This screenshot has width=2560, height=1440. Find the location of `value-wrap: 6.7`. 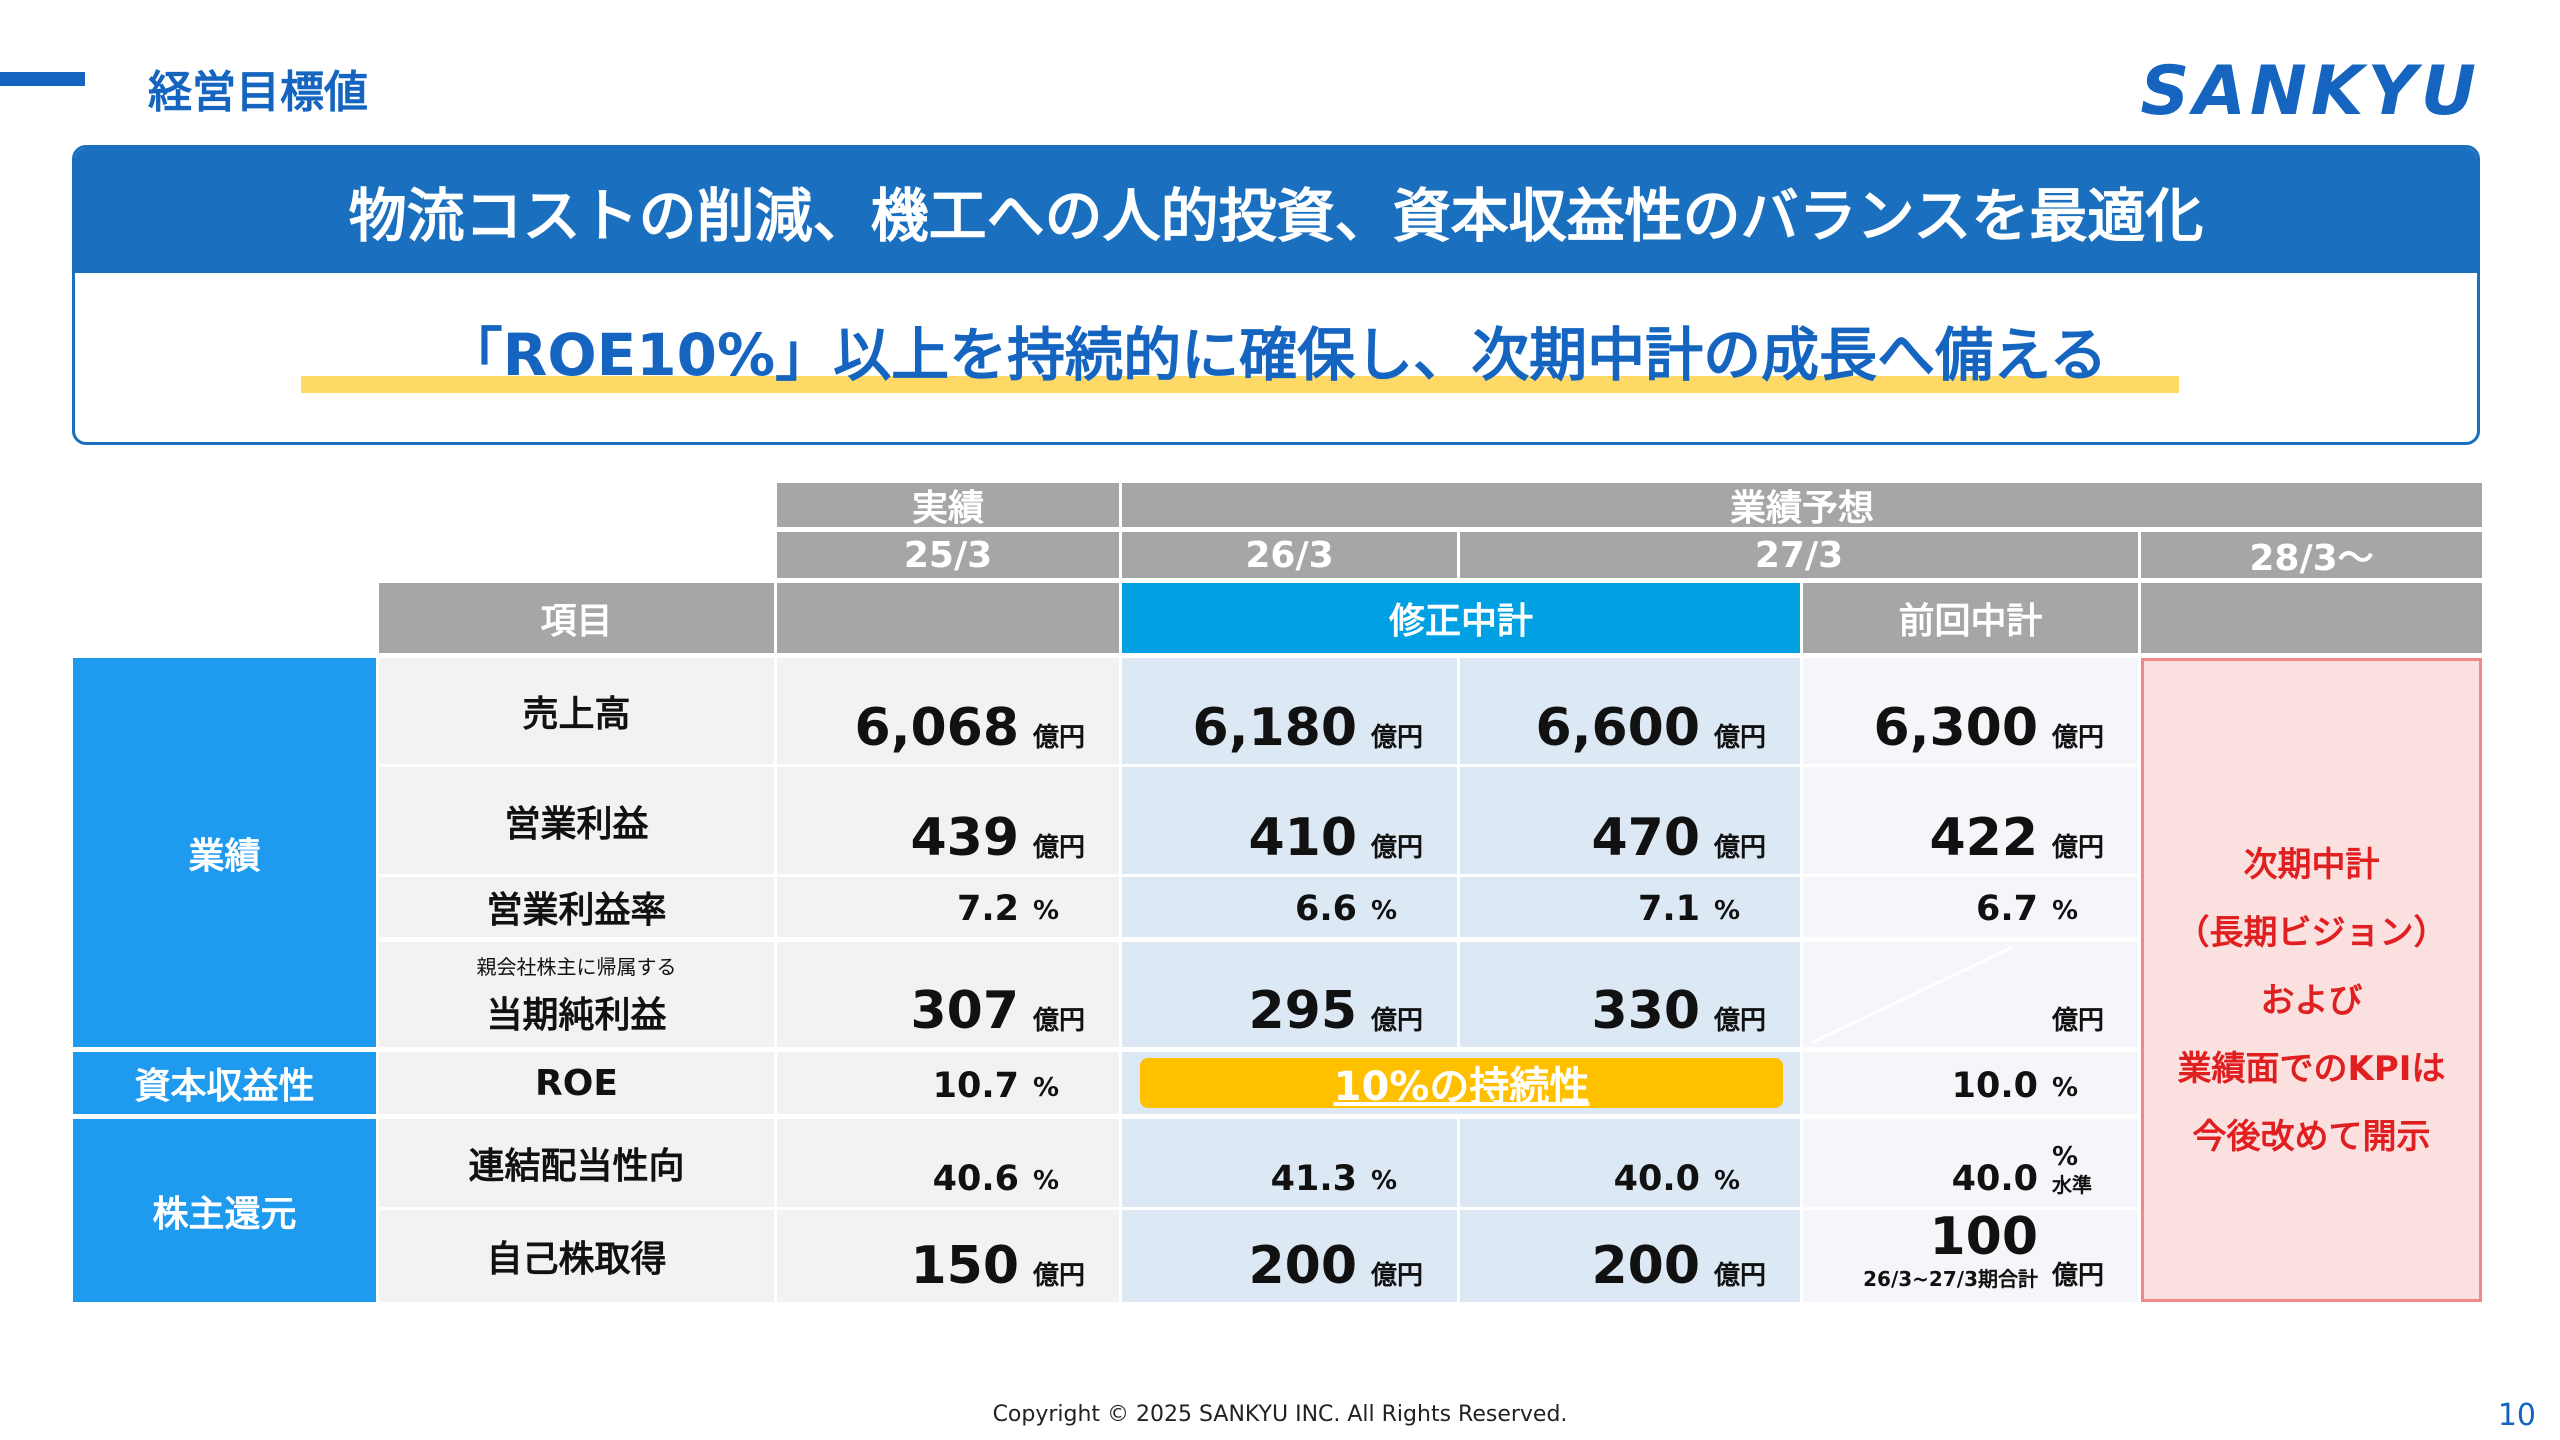

value-wrap: 6.7 is located at coordinates (2007, 909).